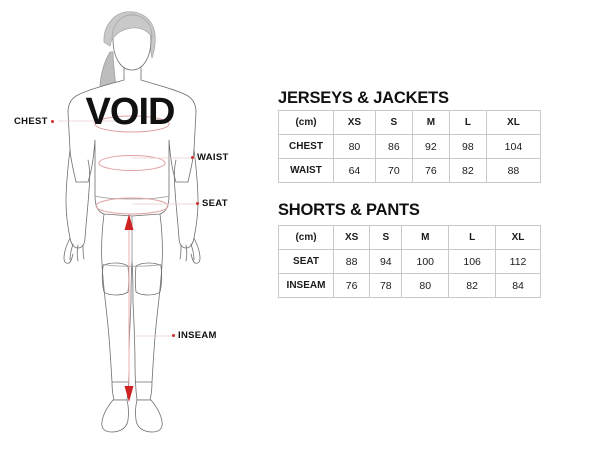 This screenshot has height=456, width=601. What do you see at coordinates (518, 285) in the screenshot?
I see `cell-inseam-xl: 84` at bounding box center [518, 285].